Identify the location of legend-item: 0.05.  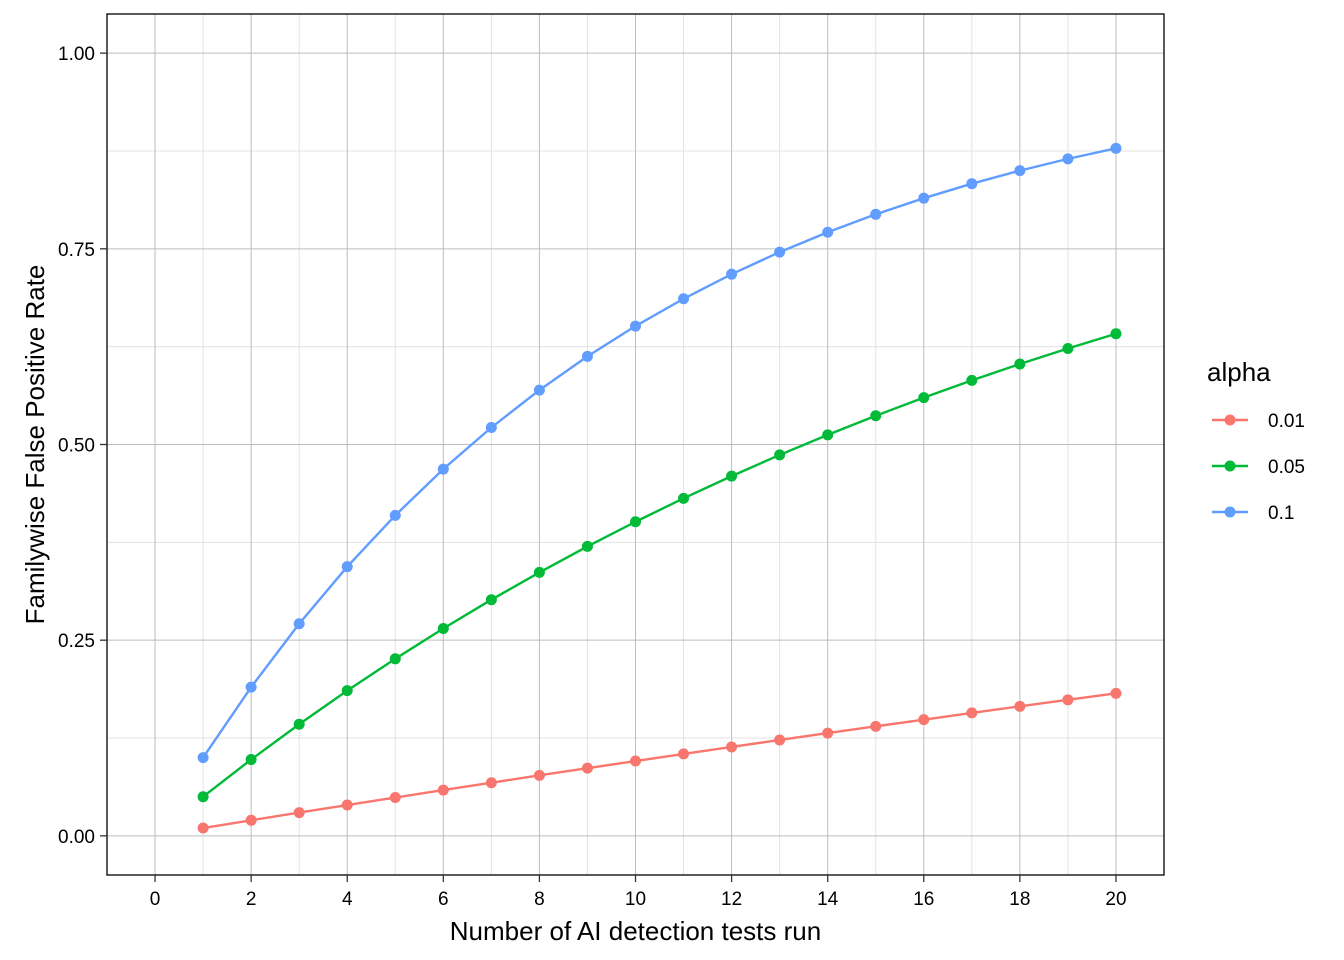
(1258, 467).